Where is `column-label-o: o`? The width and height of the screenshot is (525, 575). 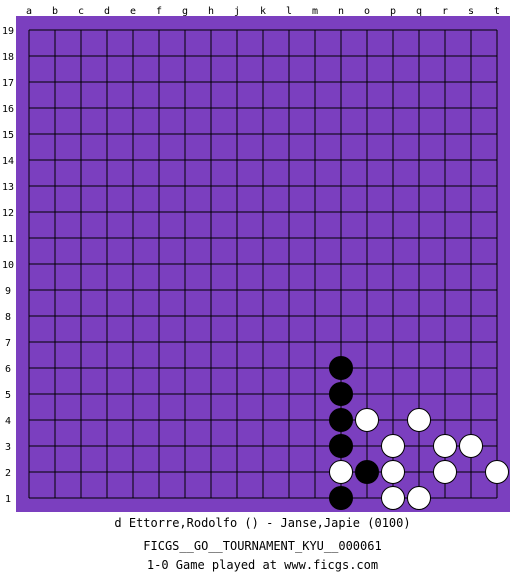 column-label-o: o is located at coordinates (367, 11).